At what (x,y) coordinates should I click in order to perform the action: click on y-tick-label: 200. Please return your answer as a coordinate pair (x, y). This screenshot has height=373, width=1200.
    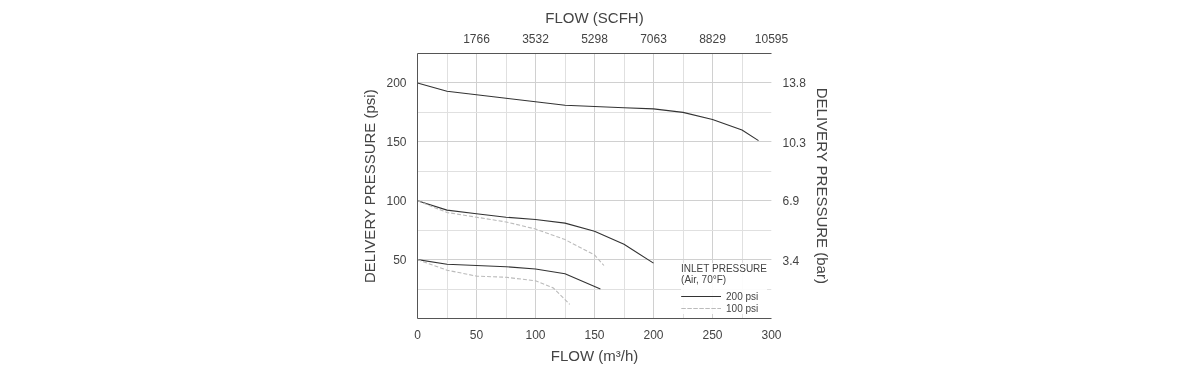
    Looking at the image, I should click on (396, 83).